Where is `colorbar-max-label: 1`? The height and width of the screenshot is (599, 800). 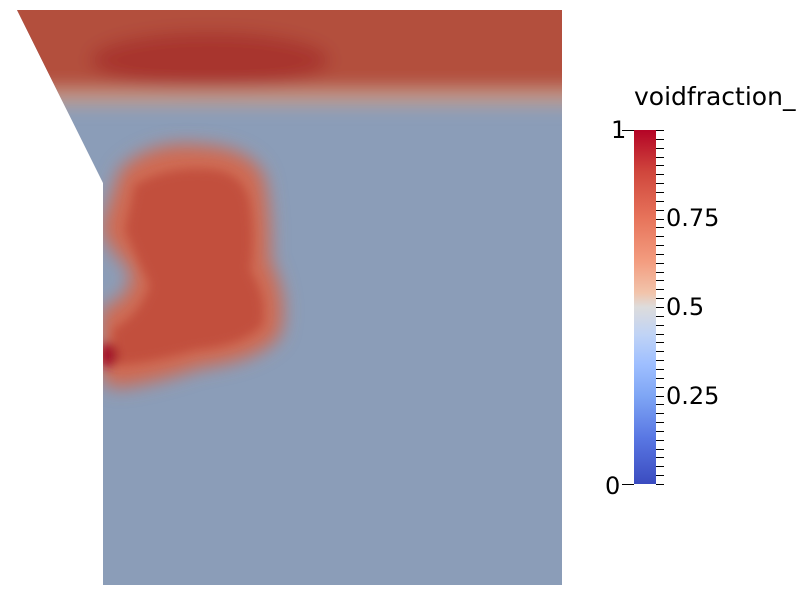 colorbar-max-label: 1 is located at coordinates (619, 130).